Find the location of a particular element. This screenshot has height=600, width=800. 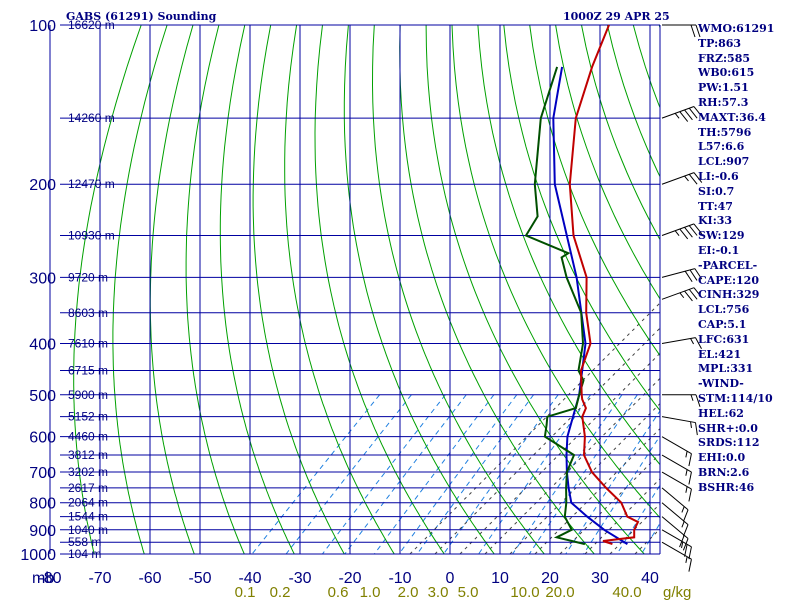

height-label: 16620 m is located at coordinates (91, 25).